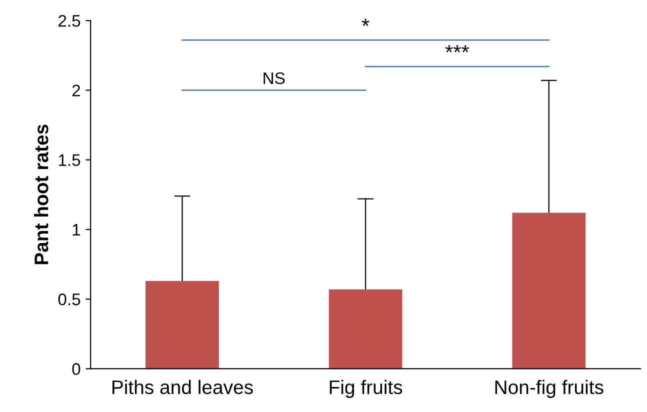 This screenshot has height=412, width=647. What do you see at coordinates (69, 21) in the screenshot?
I see `y-tick-label: 2.5` at bounding box center [69, 21].